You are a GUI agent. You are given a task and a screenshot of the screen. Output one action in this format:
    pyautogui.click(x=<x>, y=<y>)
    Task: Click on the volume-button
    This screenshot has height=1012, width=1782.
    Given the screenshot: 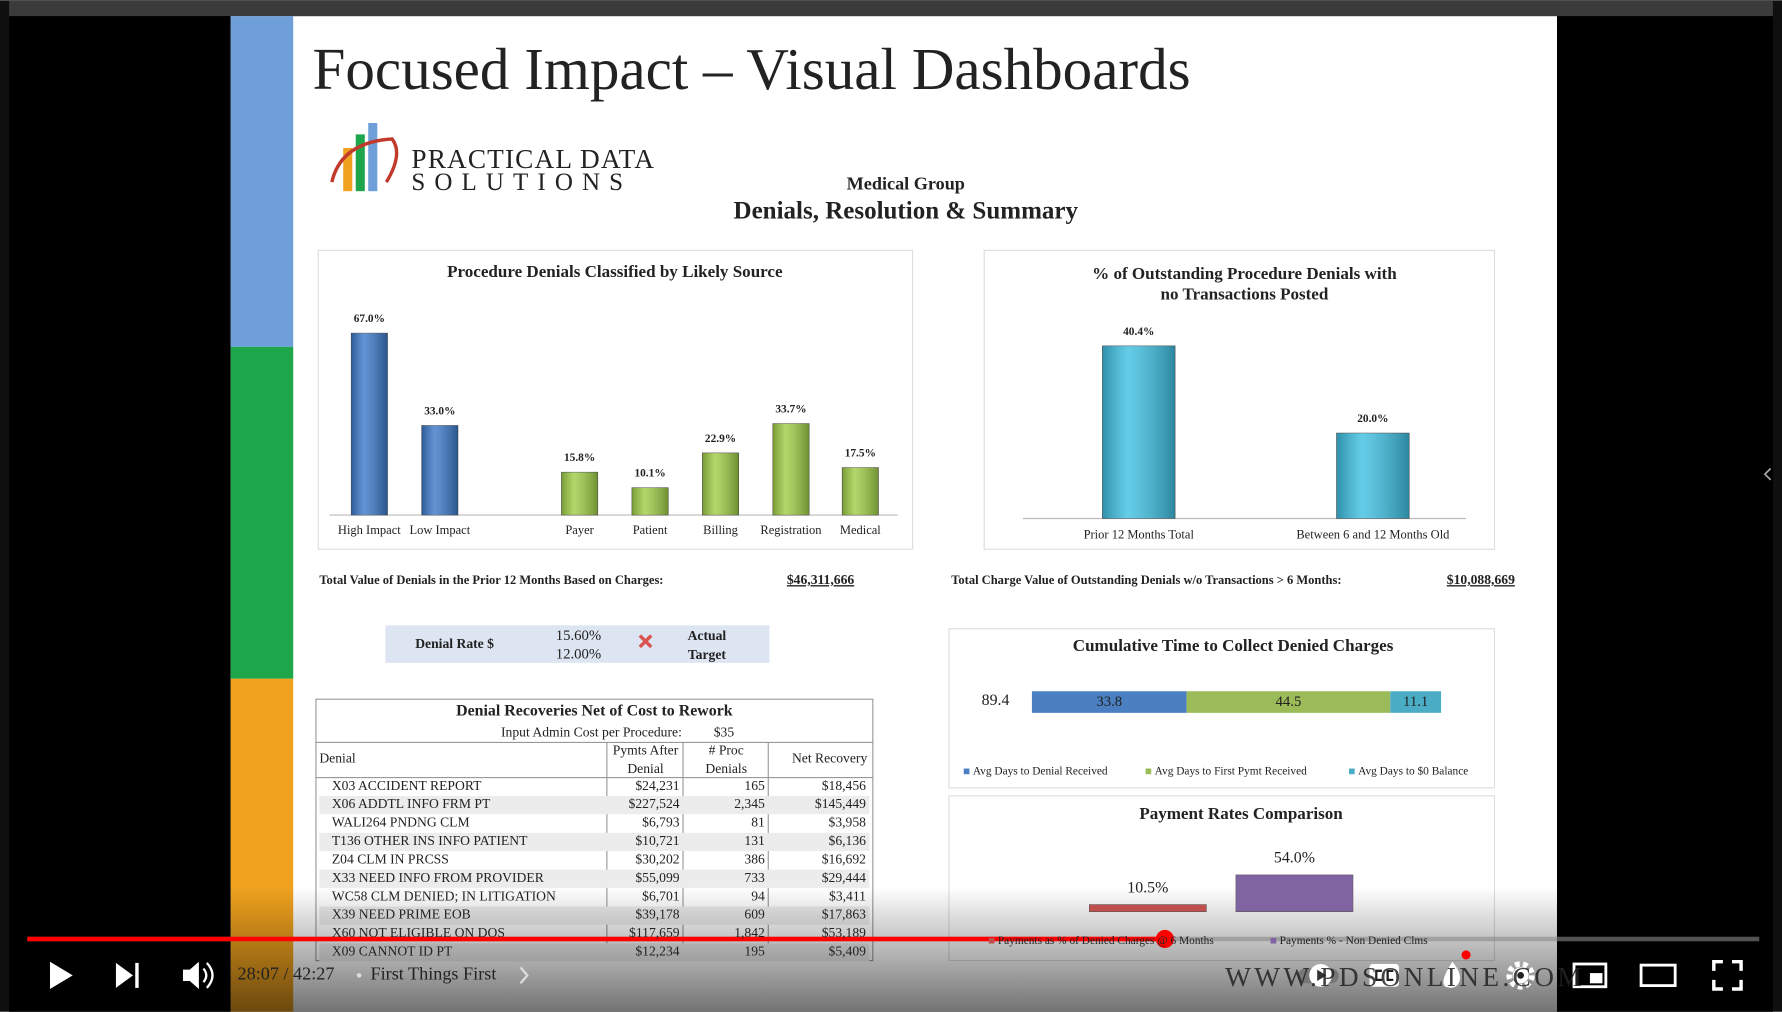 What is the action you would take?
    pyautogui.click(x=198, y=975)
    